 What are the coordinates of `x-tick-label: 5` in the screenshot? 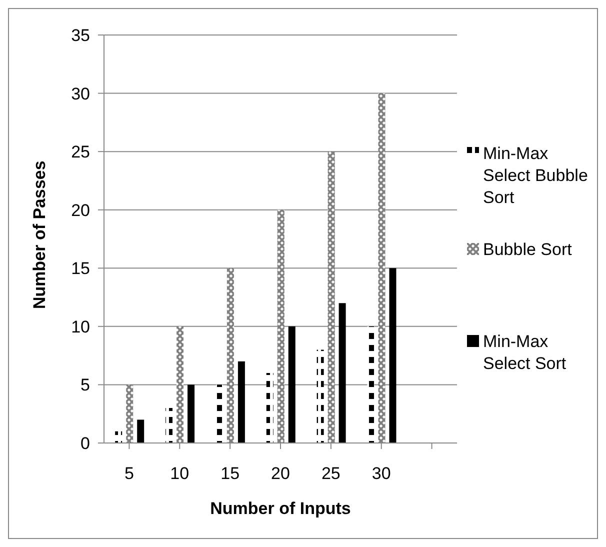 It's located at (129, 474).